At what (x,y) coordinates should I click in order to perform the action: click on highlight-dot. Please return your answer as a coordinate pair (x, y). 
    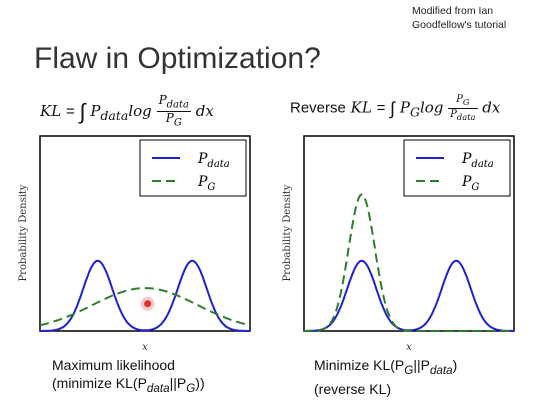
    Looking at the image, I should click on (147, 303).